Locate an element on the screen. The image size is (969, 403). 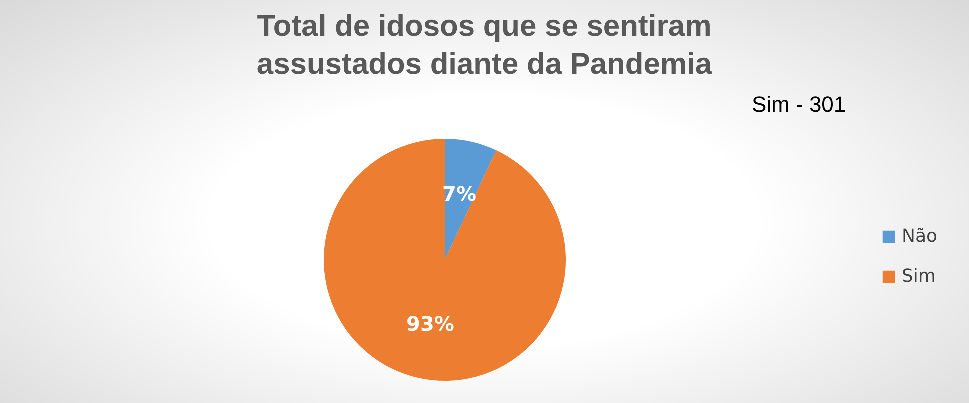
legend-label: Sim is located at coordinates (919, 276).